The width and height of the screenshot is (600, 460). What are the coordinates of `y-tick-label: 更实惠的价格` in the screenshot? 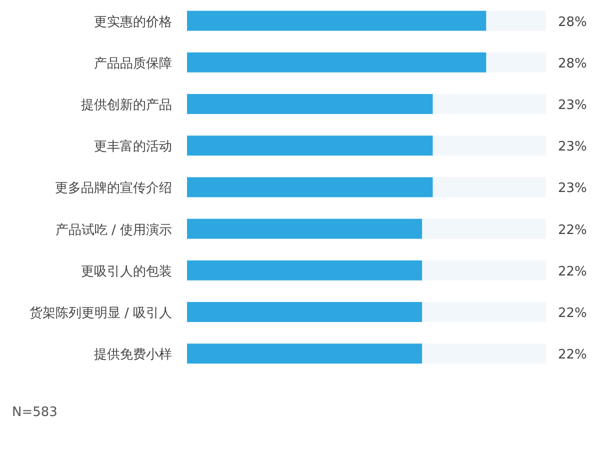 It's located at (133, 22).